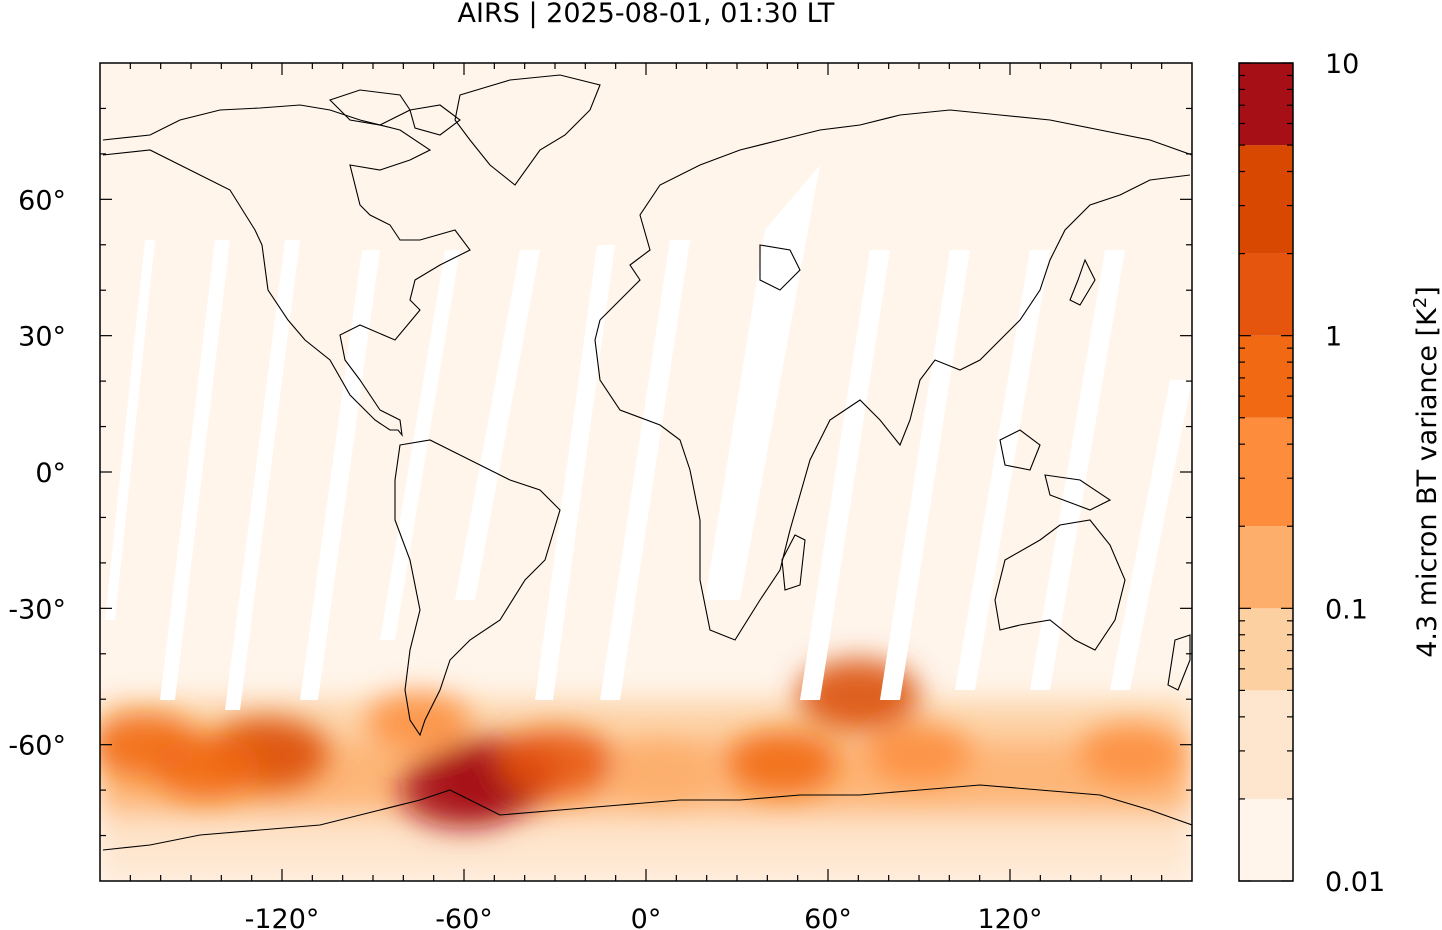 This screenshot has height=930, width=1442. I want to click on longitude-tick-label: 0°, so click(646, 917).